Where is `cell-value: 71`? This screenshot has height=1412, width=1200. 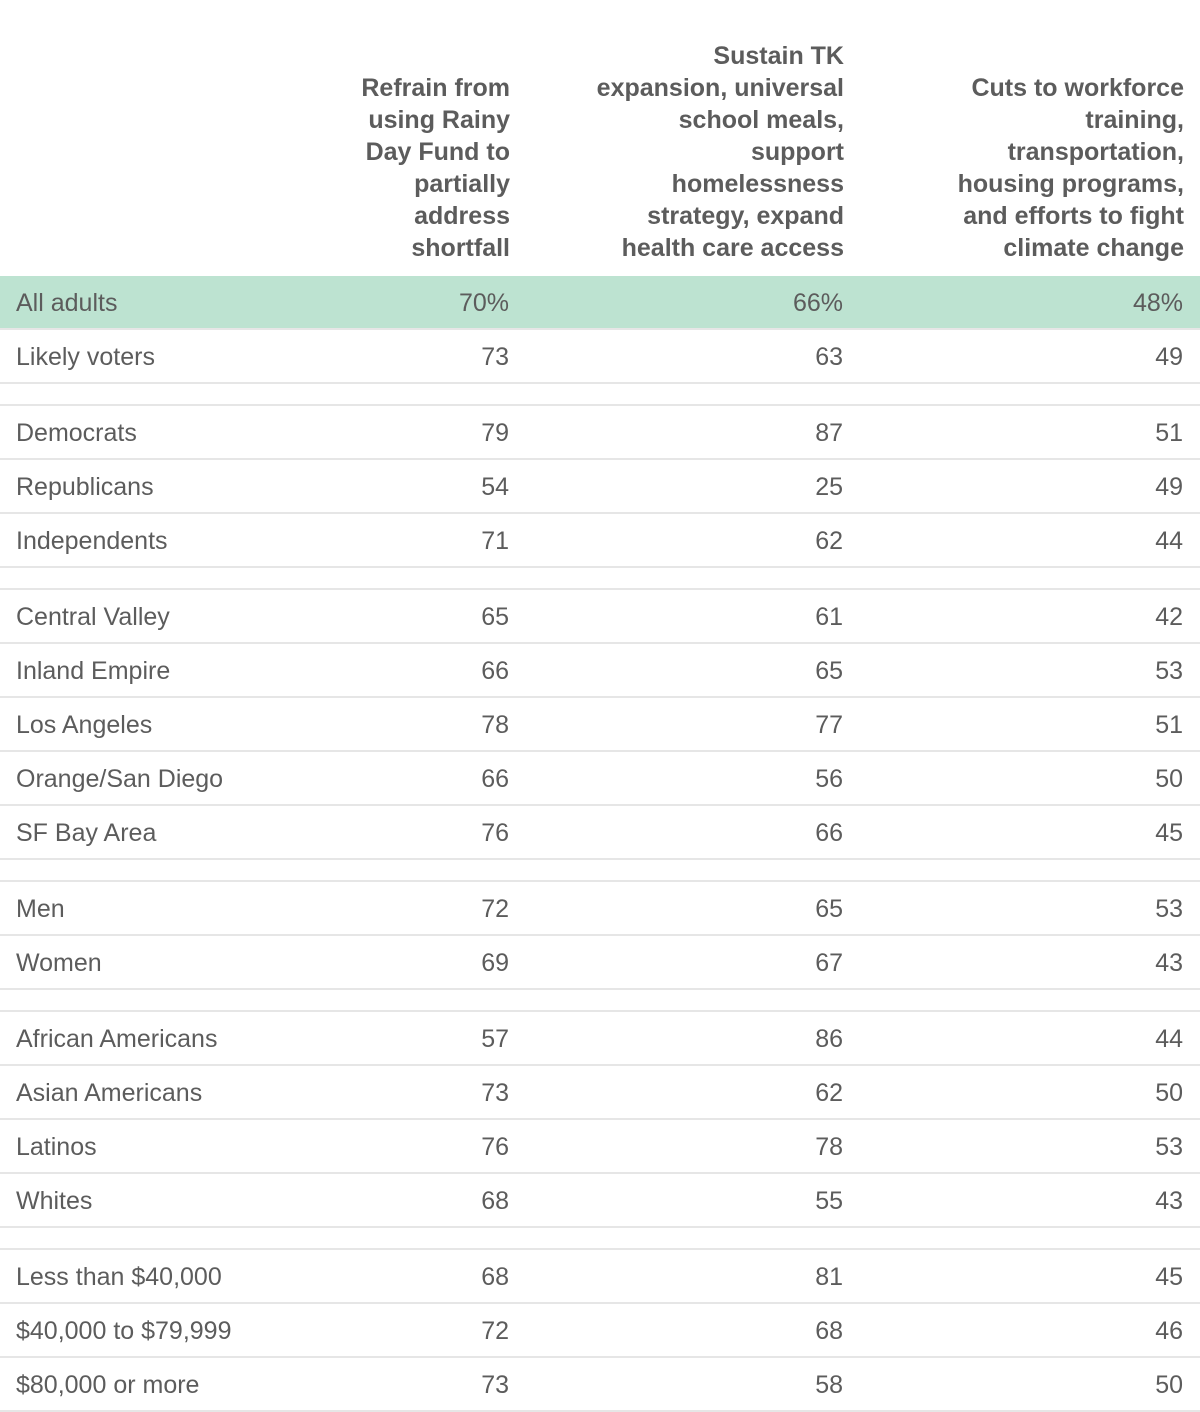 cell-value: 71 is located at coordinates (495, 541).